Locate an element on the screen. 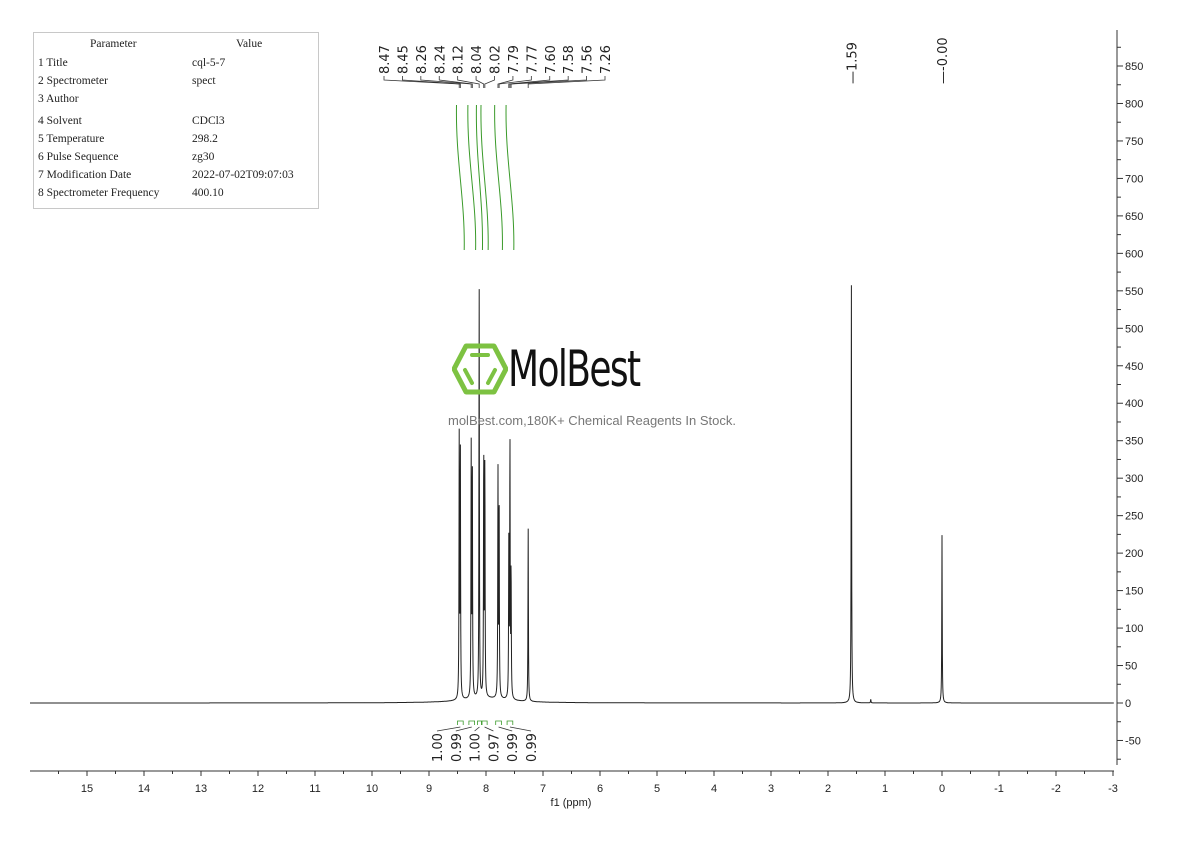 The height and width of the screenshot is (841, 1190). y-tick-label: 50 is located at coordinates (1131, 667).